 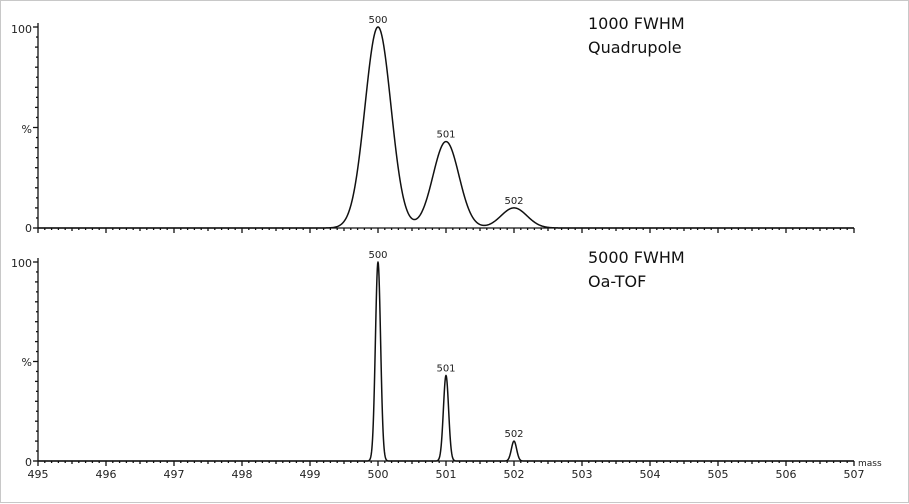 What do you see at coordinates (21, 263) in the screenshot?
I see `bottom-y-tick-100: 100` at bounding box center [21, 263].